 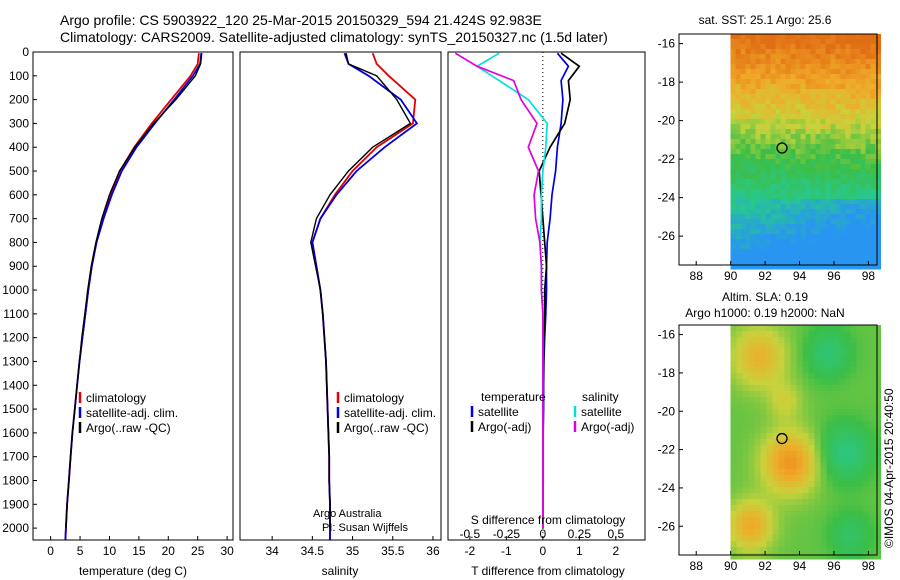 I want to click on y-tick-label: 1200, so click(x=15, y=338).